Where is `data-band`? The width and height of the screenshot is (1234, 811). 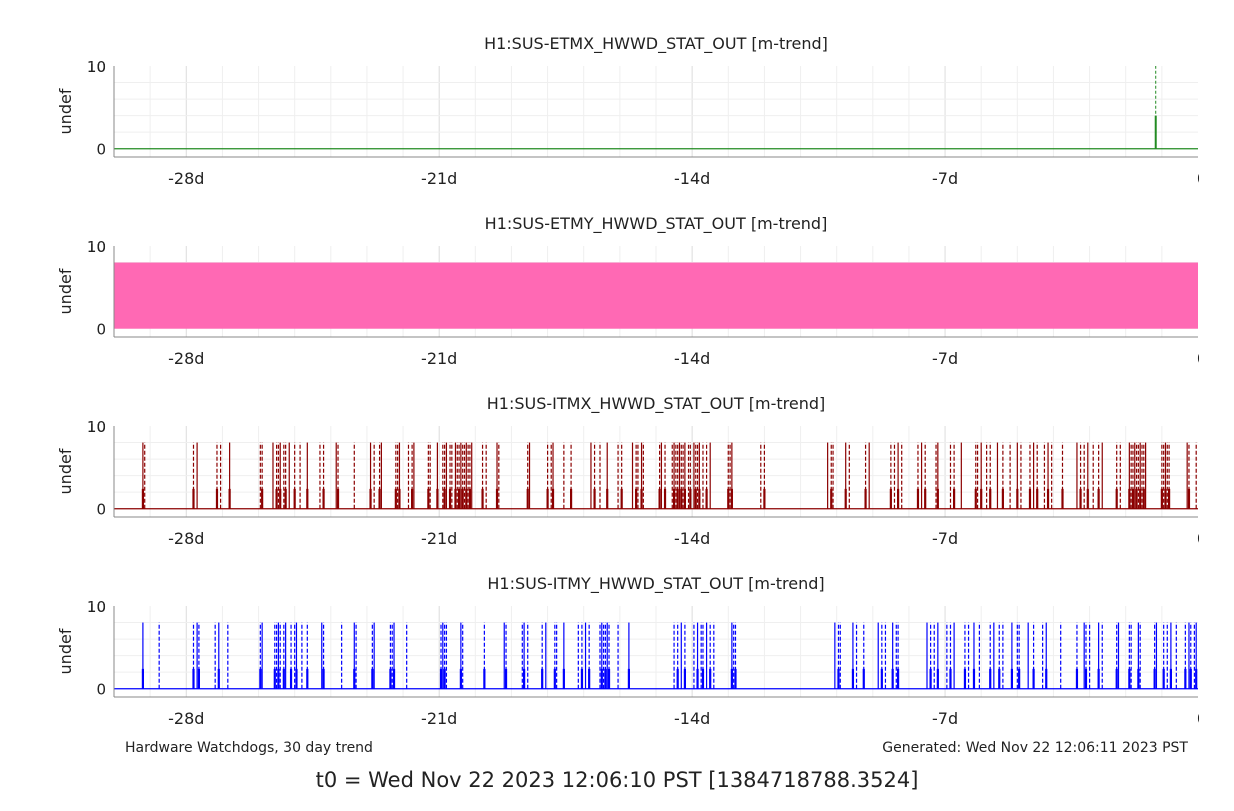
data-band is located at coordinates (656, 295).